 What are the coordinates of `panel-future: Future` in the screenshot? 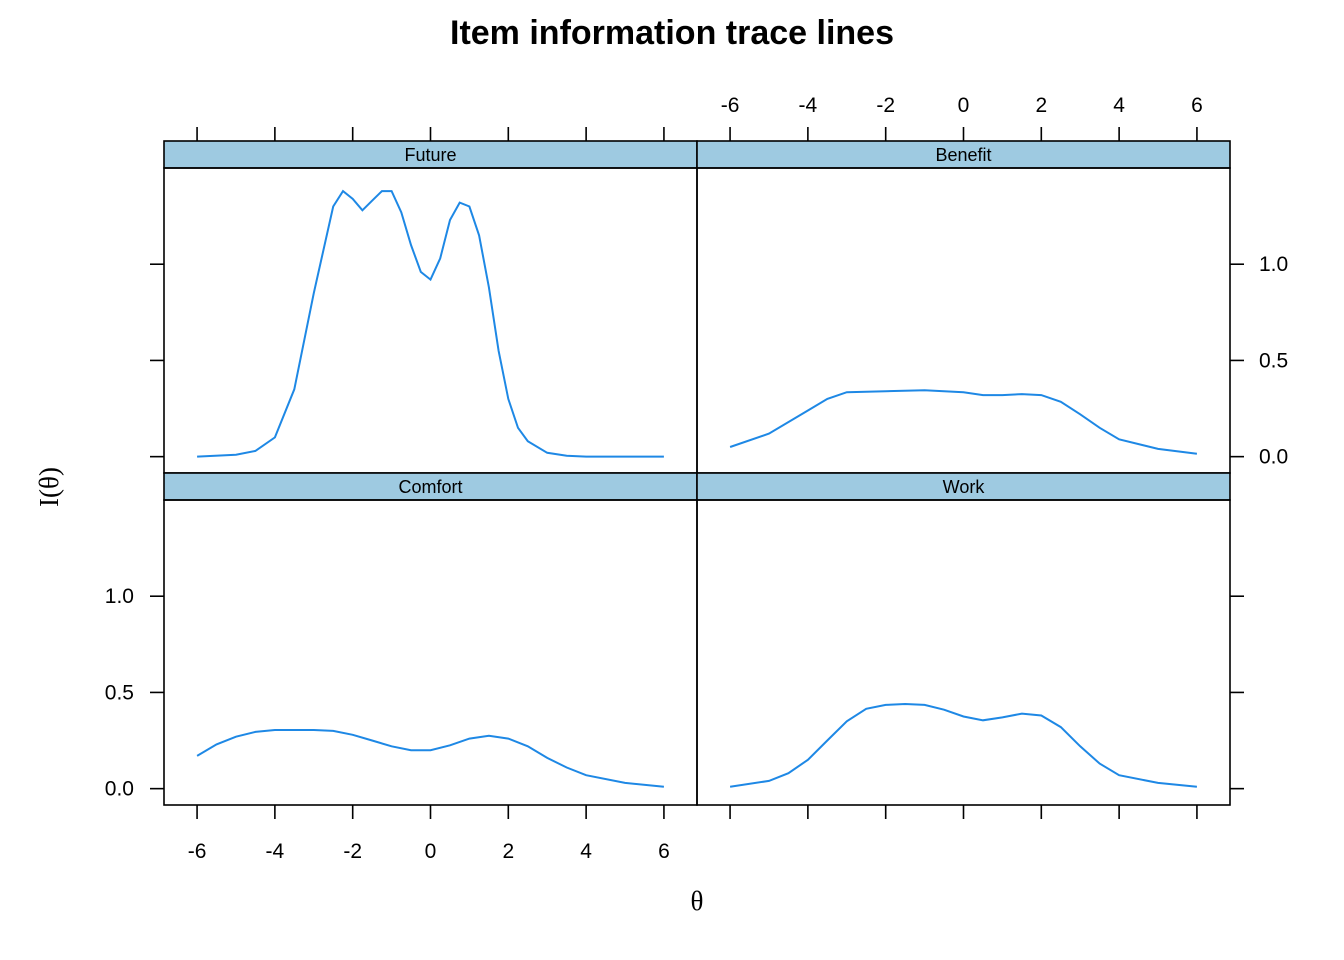 It's located at (430, 307).